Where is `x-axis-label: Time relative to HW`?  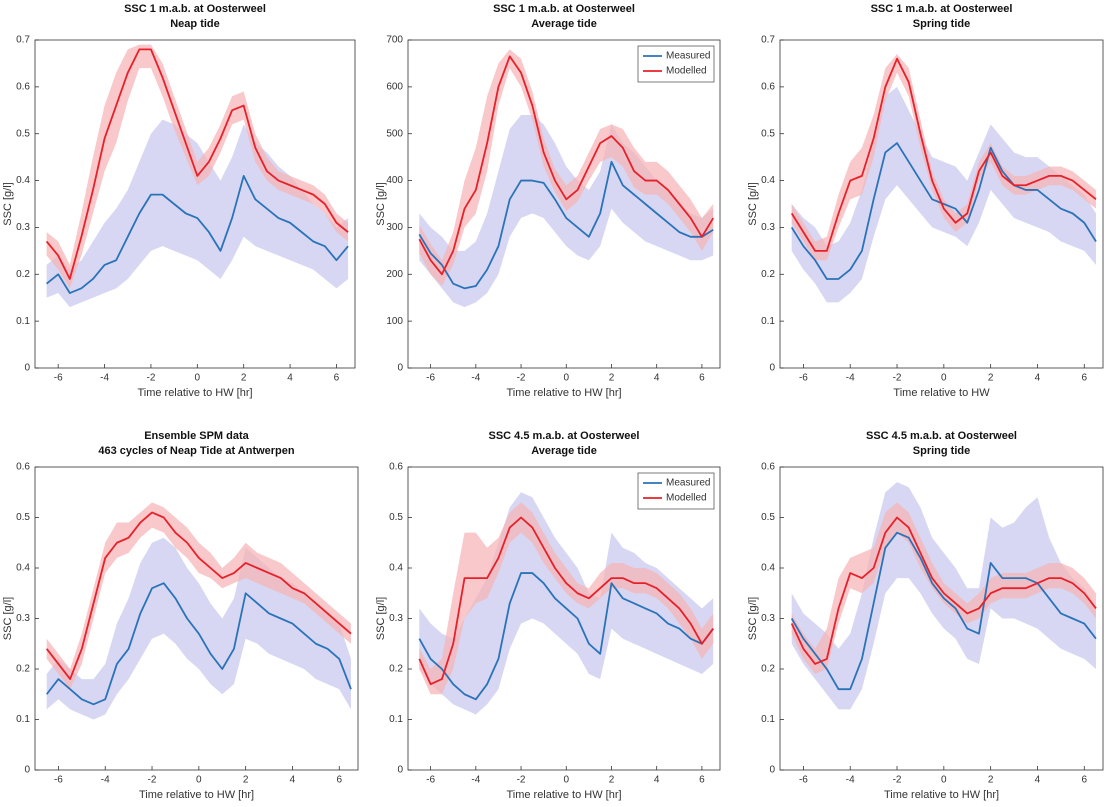 x-axis-label: Time relative to HW is located at coordinates (941, 393).